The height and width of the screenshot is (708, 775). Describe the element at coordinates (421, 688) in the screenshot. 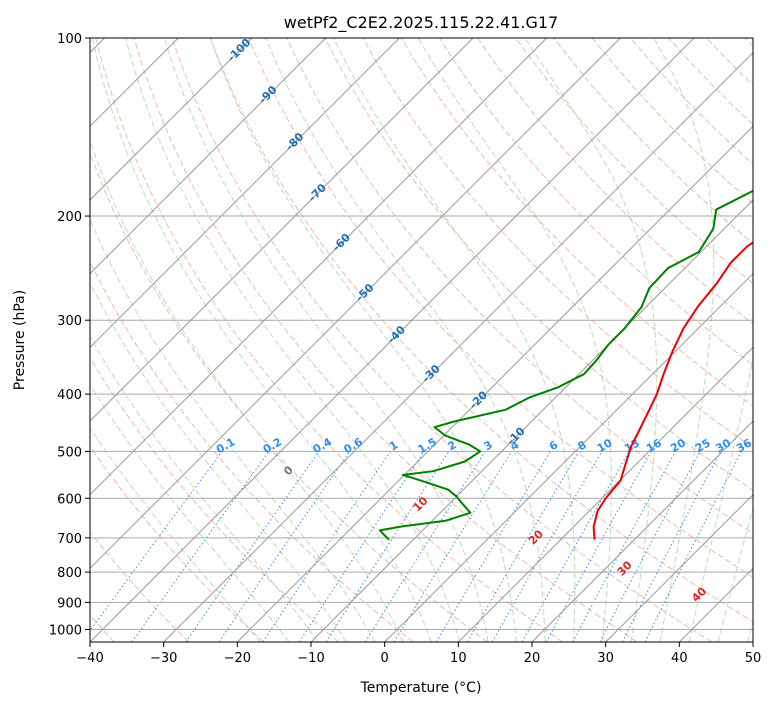

I see `x-axis-title: Temperature (°C)` at that location.